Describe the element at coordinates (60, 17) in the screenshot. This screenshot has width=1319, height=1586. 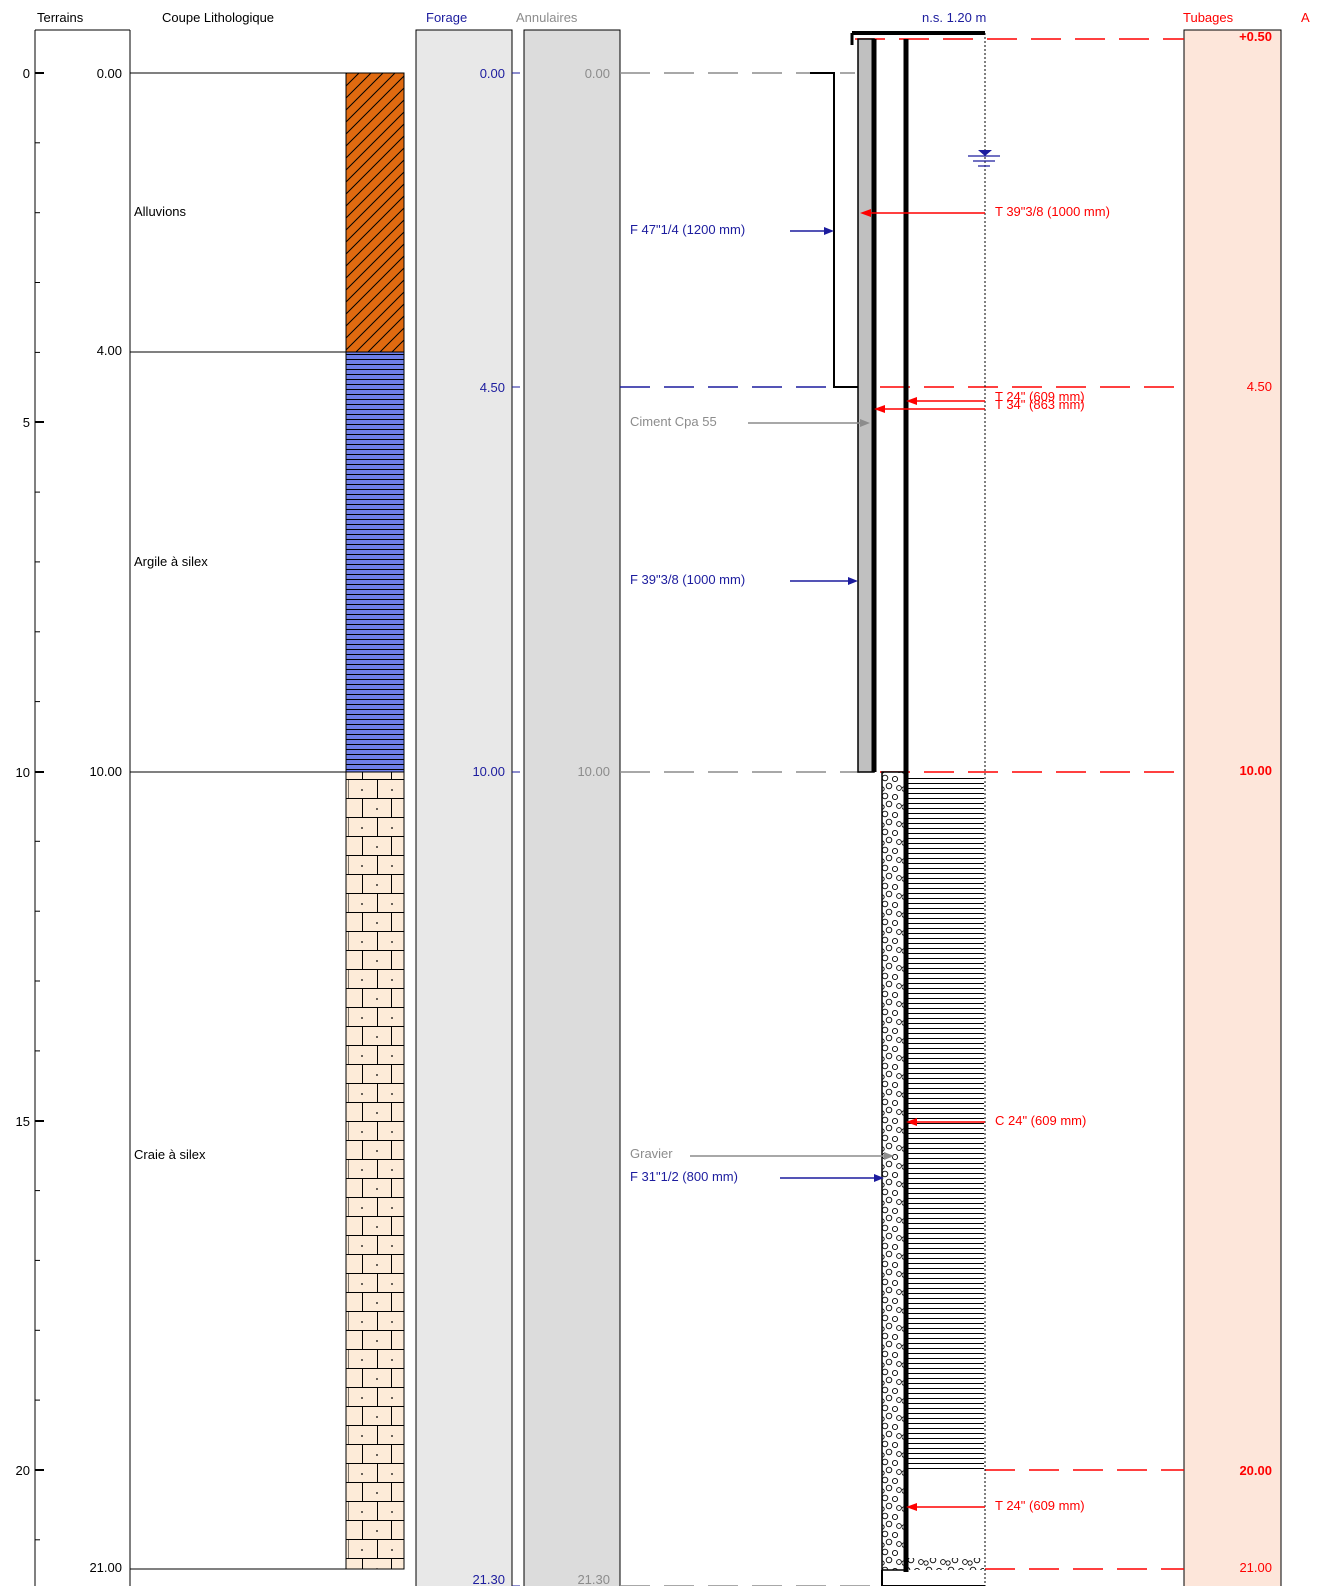
I see `header-terrains: Terrains` at that location.